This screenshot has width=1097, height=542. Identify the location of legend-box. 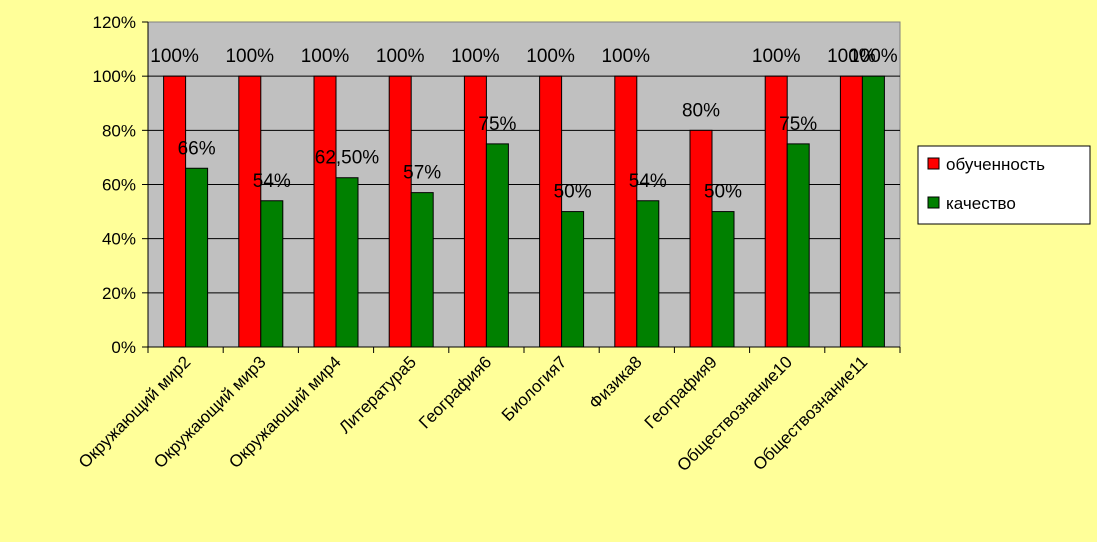
(1004, 185).